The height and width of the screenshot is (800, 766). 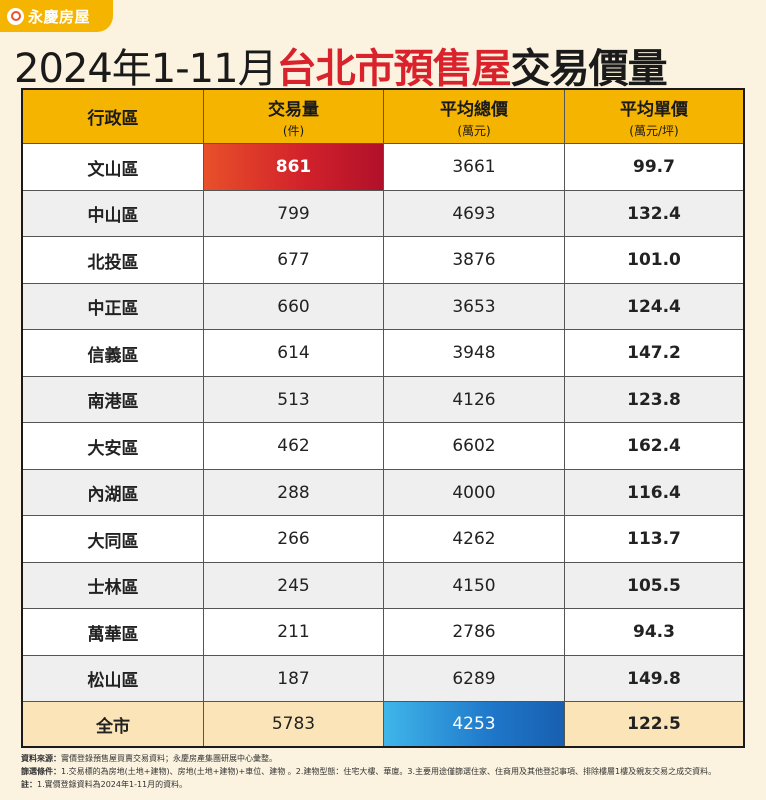 I want to click on volume-cell: 288, so click(x=294, y=493).